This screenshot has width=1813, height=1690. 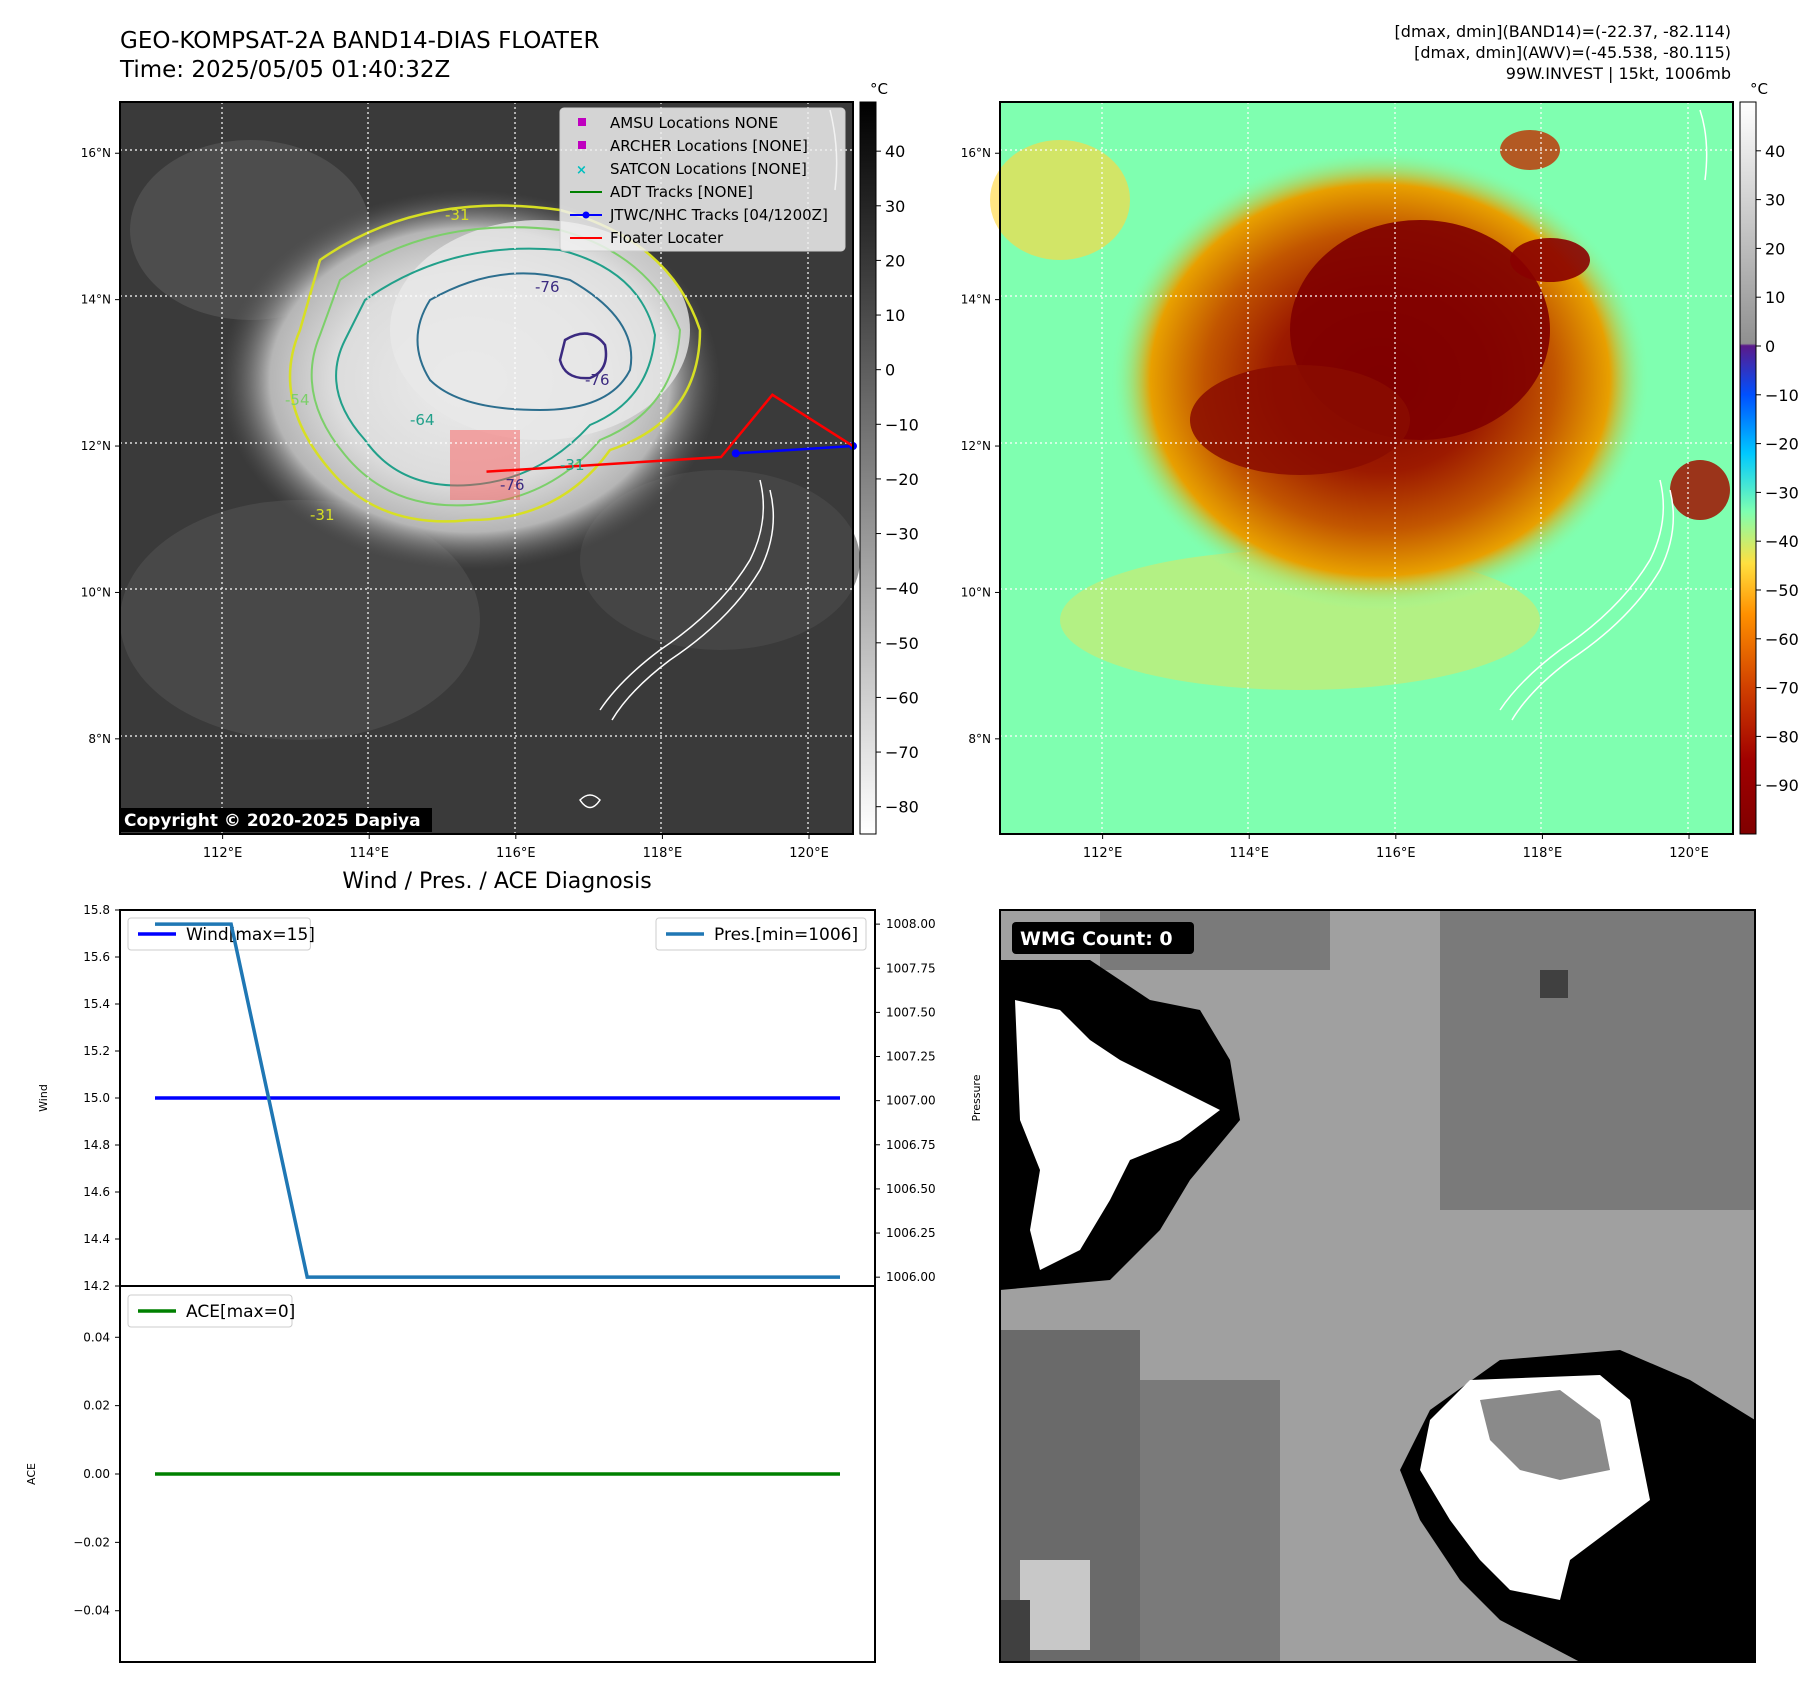 I want to click on awv-colorbar-ticks: 40 30 20 10 0 −10 −20 −30 −40 −50 −60 −70 −80 −90, so click(x=1777, y=468).